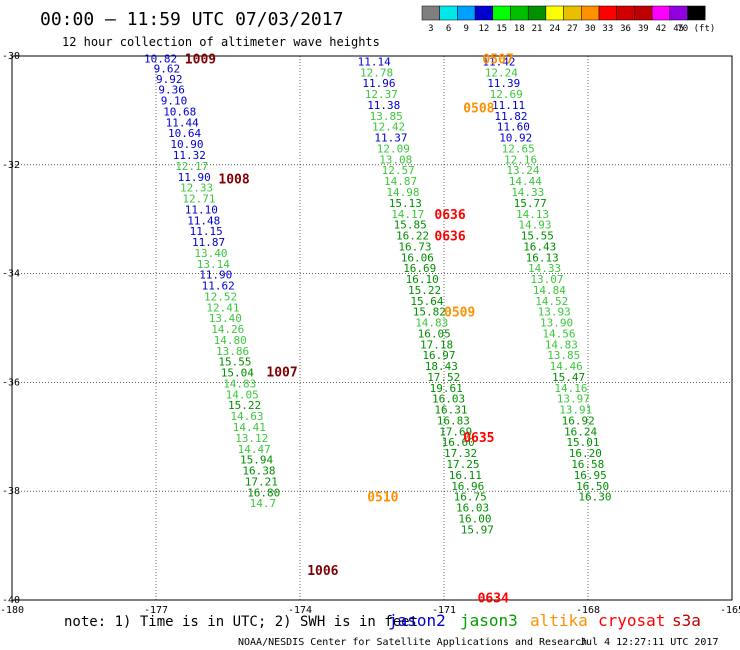  I want to click on track-time-label: 1007, so click(281, 373).